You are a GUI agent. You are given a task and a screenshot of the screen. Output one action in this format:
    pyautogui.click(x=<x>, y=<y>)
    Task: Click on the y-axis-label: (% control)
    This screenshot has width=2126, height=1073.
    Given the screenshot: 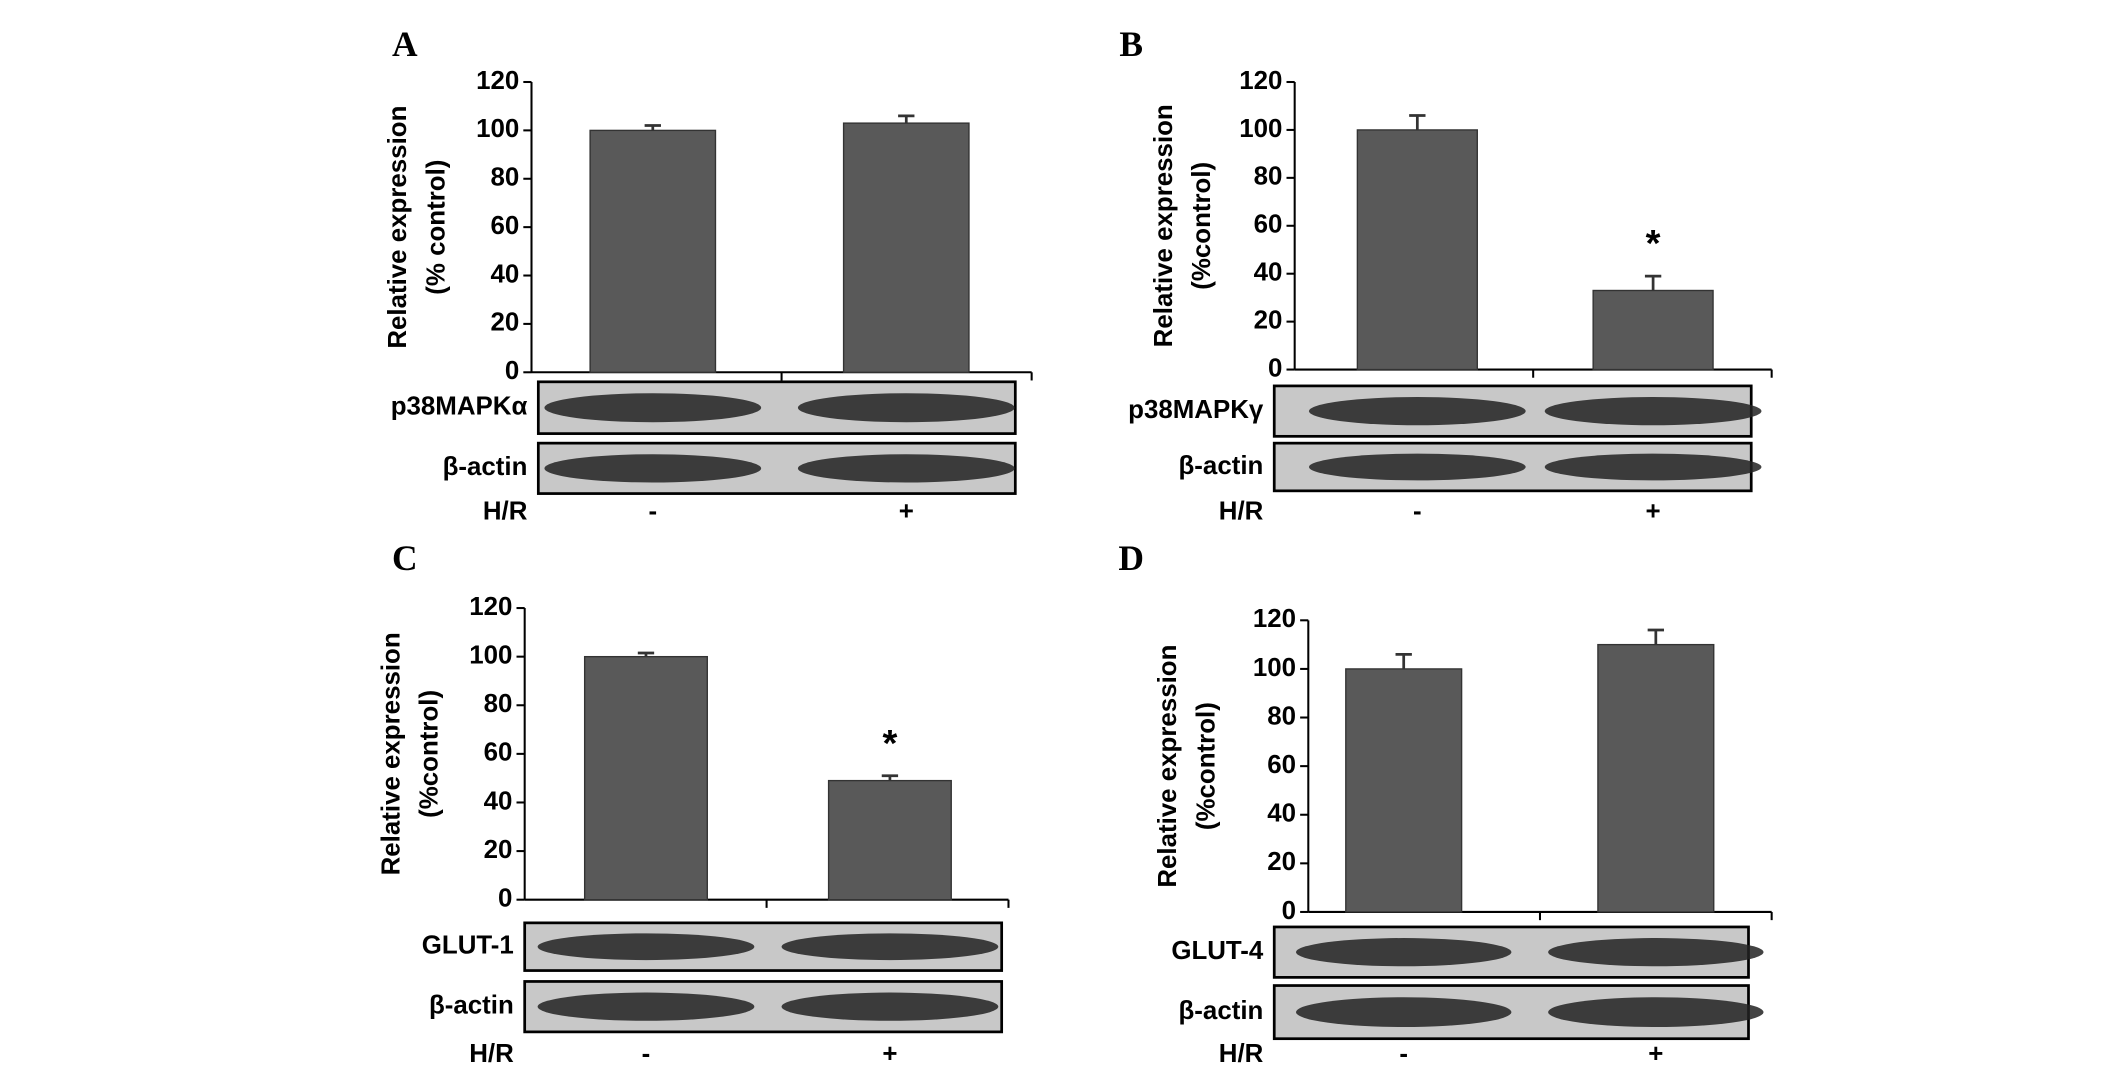 What is the action you would take?
    pyautogui.click(x=436, y=227)
    